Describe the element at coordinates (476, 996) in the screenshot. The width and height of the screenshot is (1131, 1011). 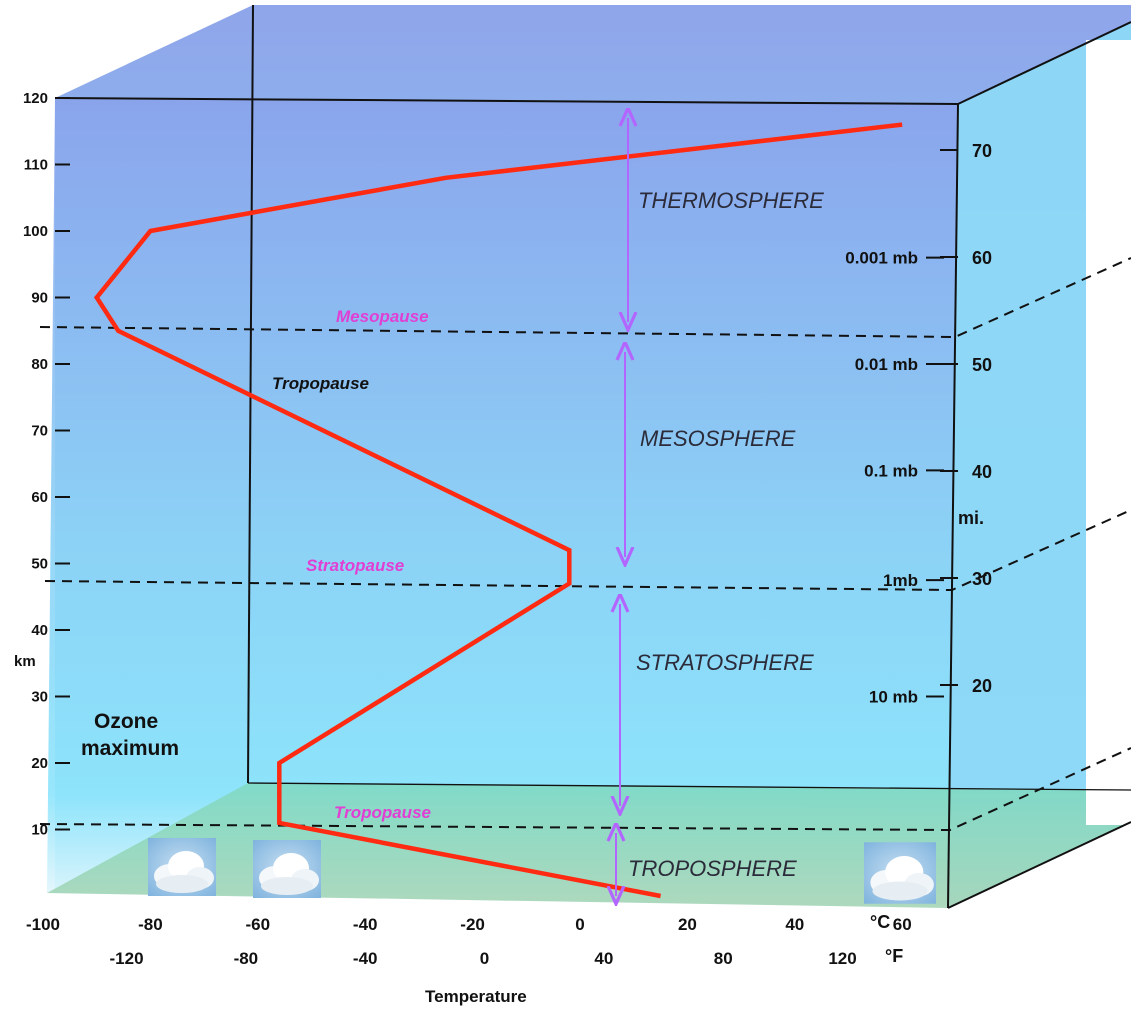
I see `x-axis-title: Temperature` at that location.